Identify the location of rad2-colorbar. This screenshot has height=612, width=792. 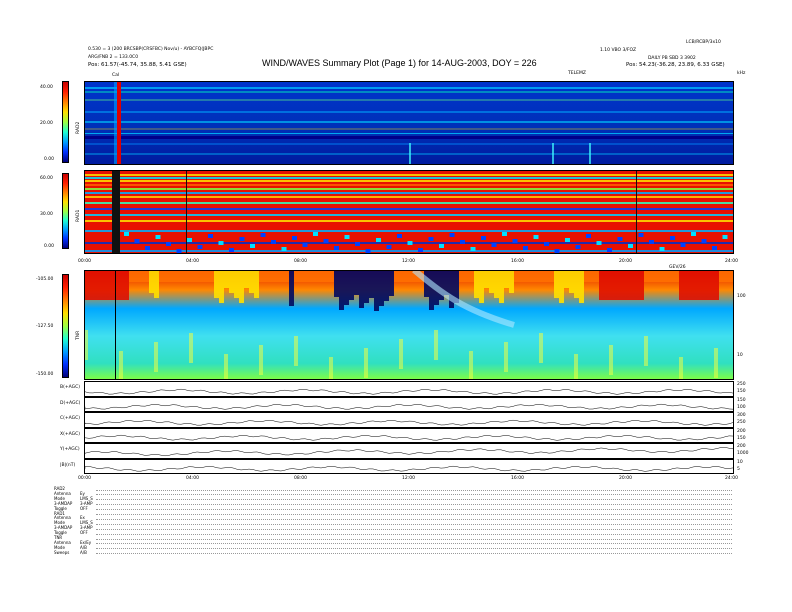
(65, 122).